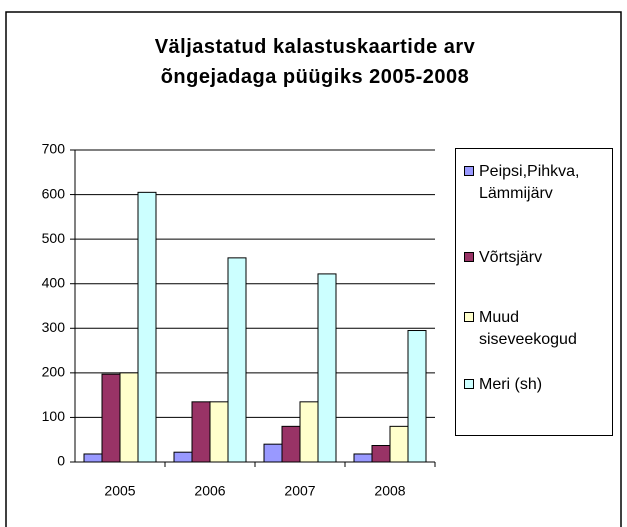 Image resolution: width=627 pixels, height=527 pixels. I want to click on legend-item: Muud siseveekogud, so click(539, 329).